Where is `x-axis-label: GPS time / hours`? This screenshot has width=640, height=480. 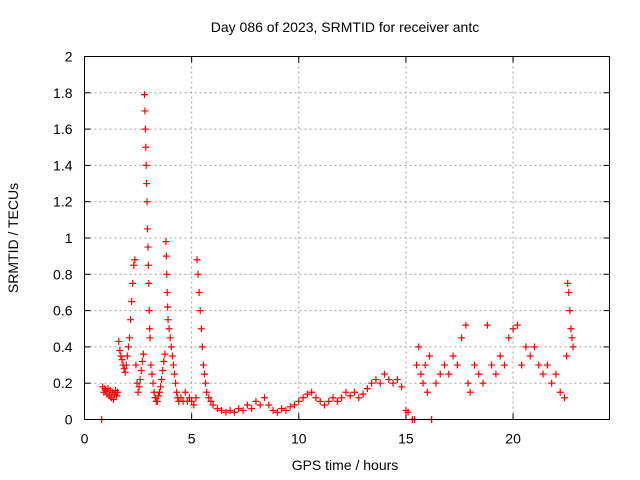 x-axis-label: GPS time / hours is located at coordinates (345, 465).